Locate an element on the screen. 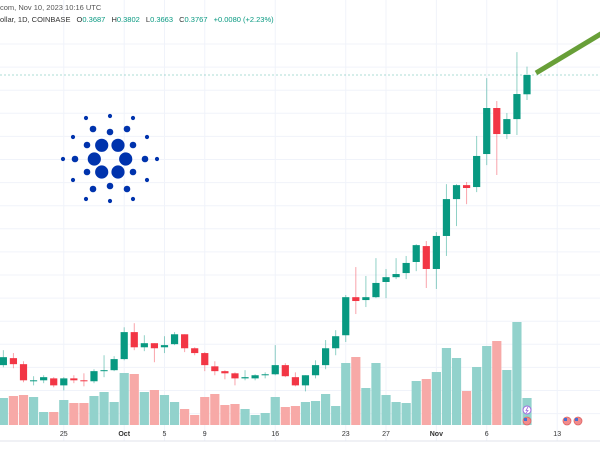  open-value: 0.3687 is located at coordinates (94, 19).